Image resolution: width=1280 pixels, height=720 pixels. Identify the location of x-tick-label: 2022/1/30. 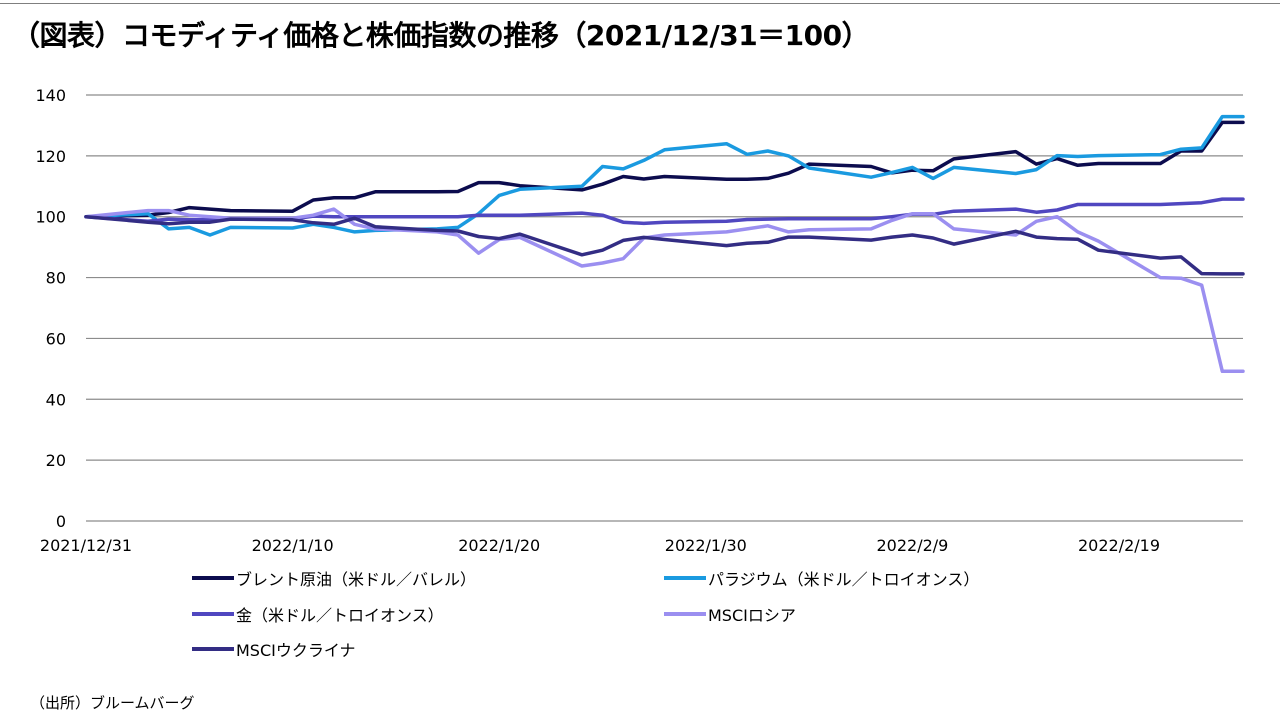
(706, 545).